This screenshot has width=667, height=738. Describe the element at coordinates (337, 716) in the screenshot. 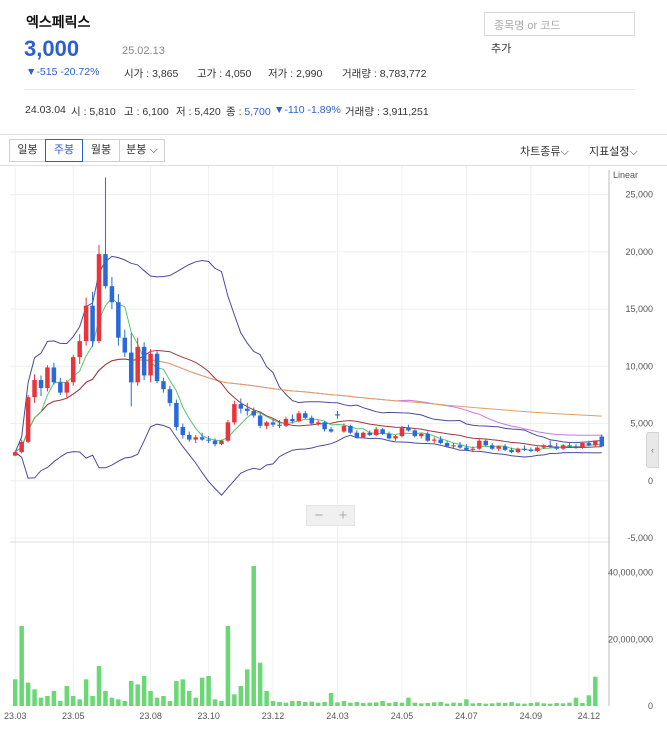

I see `x-tick-label: 24.03` at that location.